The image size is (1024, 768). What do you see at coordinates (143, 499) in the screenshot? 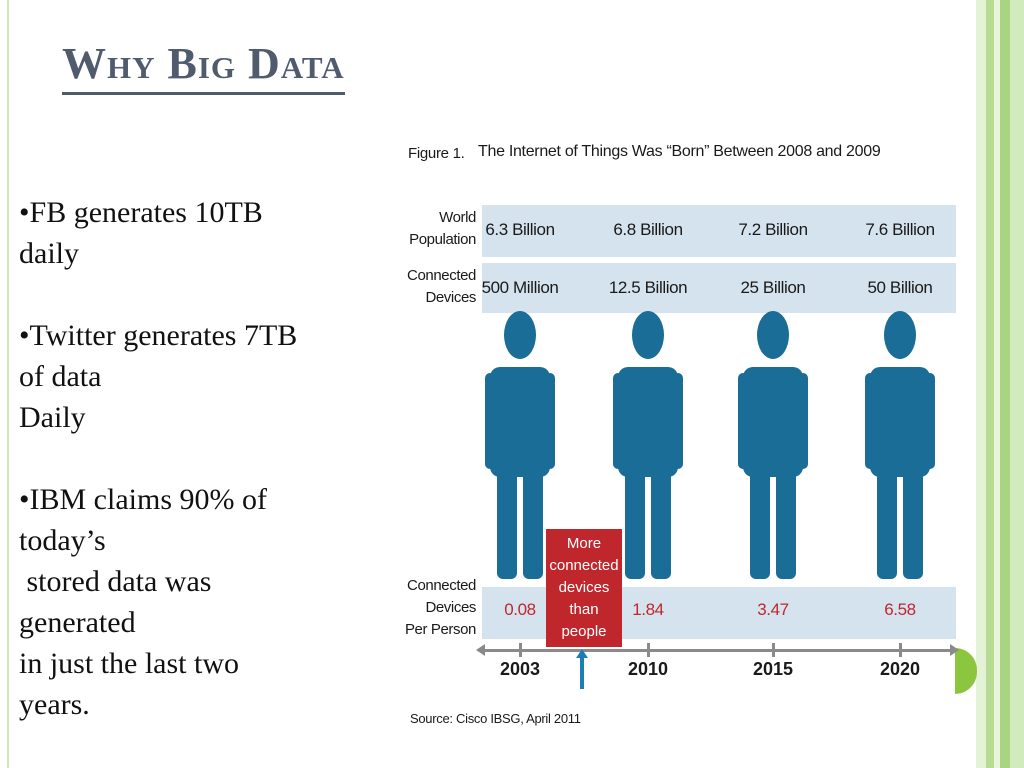
I see `bullet-line: •IBM claims 90% of` at bounding box center [143, 499].